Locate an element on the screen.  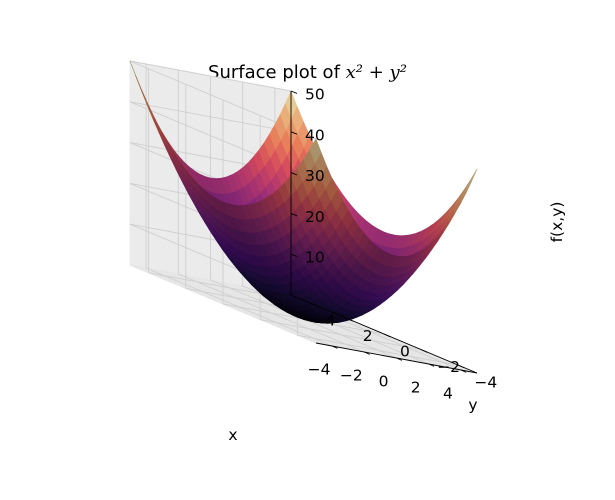
x-axis-label: x is located at coordinates (232, 435).